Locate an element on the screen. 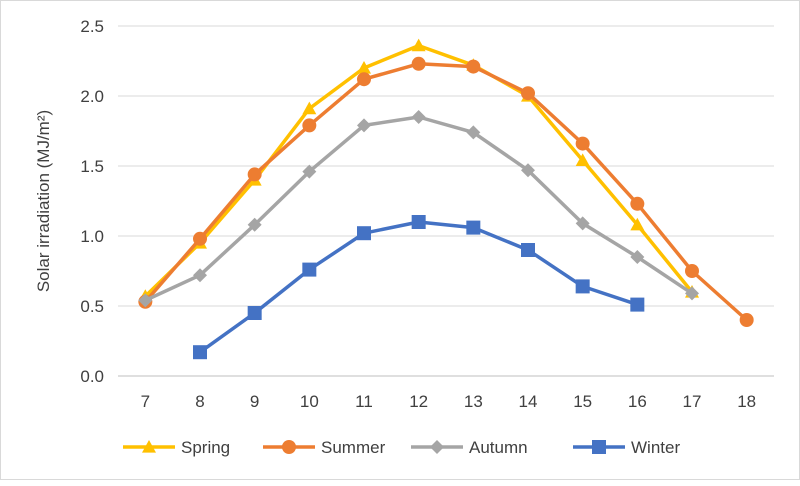  x-tick-label: 8 is located at coordinates (199, 401).